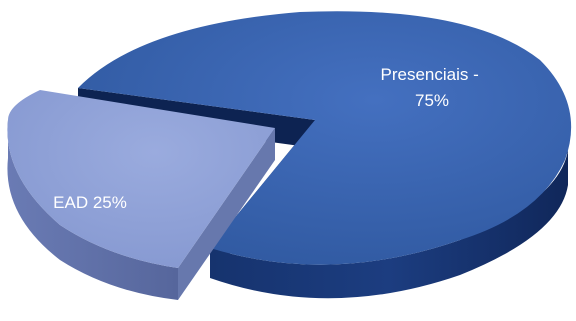 The image size is (576, 321). I want to click on label-presenciais-line2: 75%, so click(432, 100).